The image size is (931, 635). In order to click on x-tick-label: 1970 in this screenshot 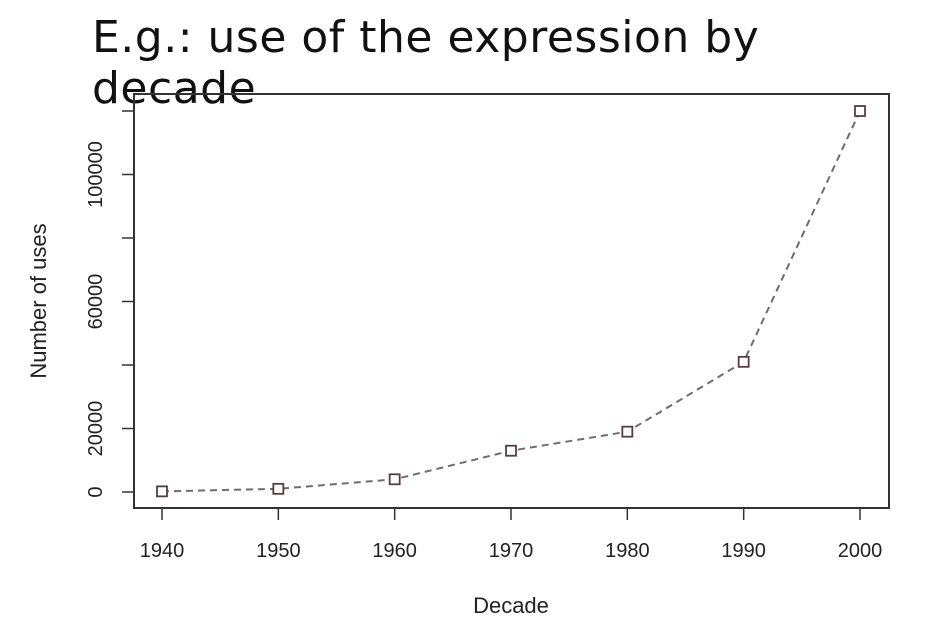, I will do `click(511, 551)`.